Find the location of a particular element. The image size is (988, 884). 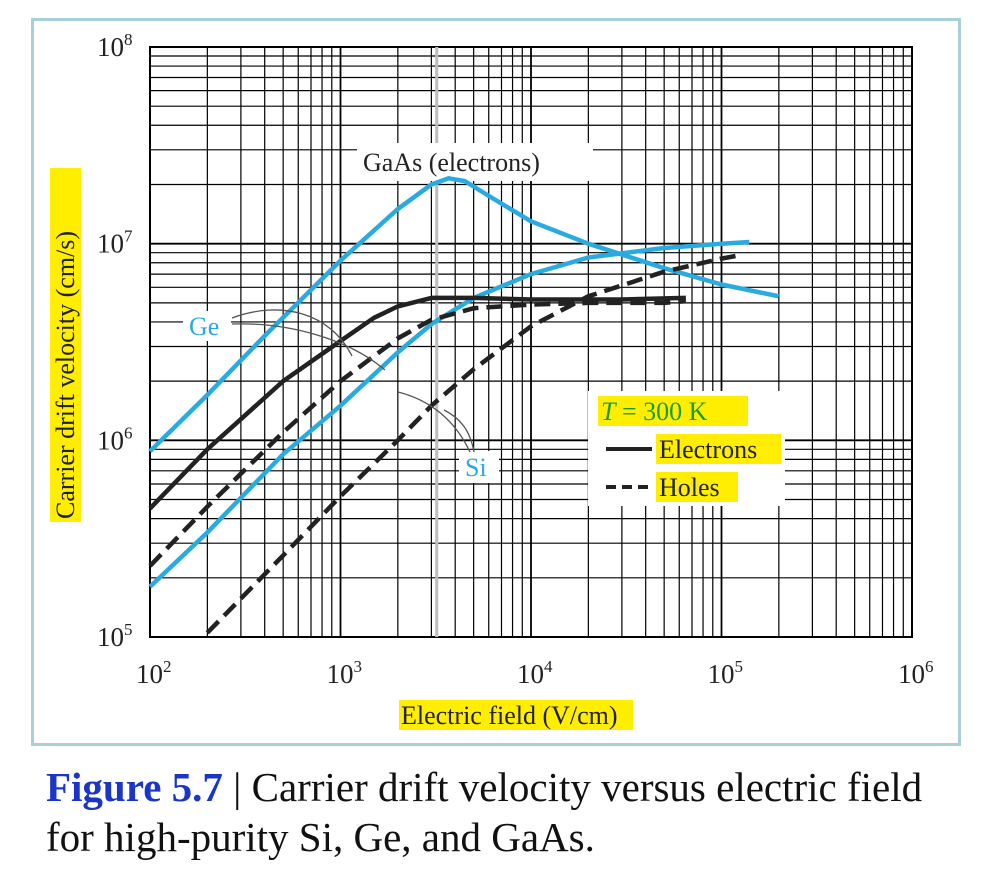

y-tick-exponent: 6 is located at coordinates (128, 432).